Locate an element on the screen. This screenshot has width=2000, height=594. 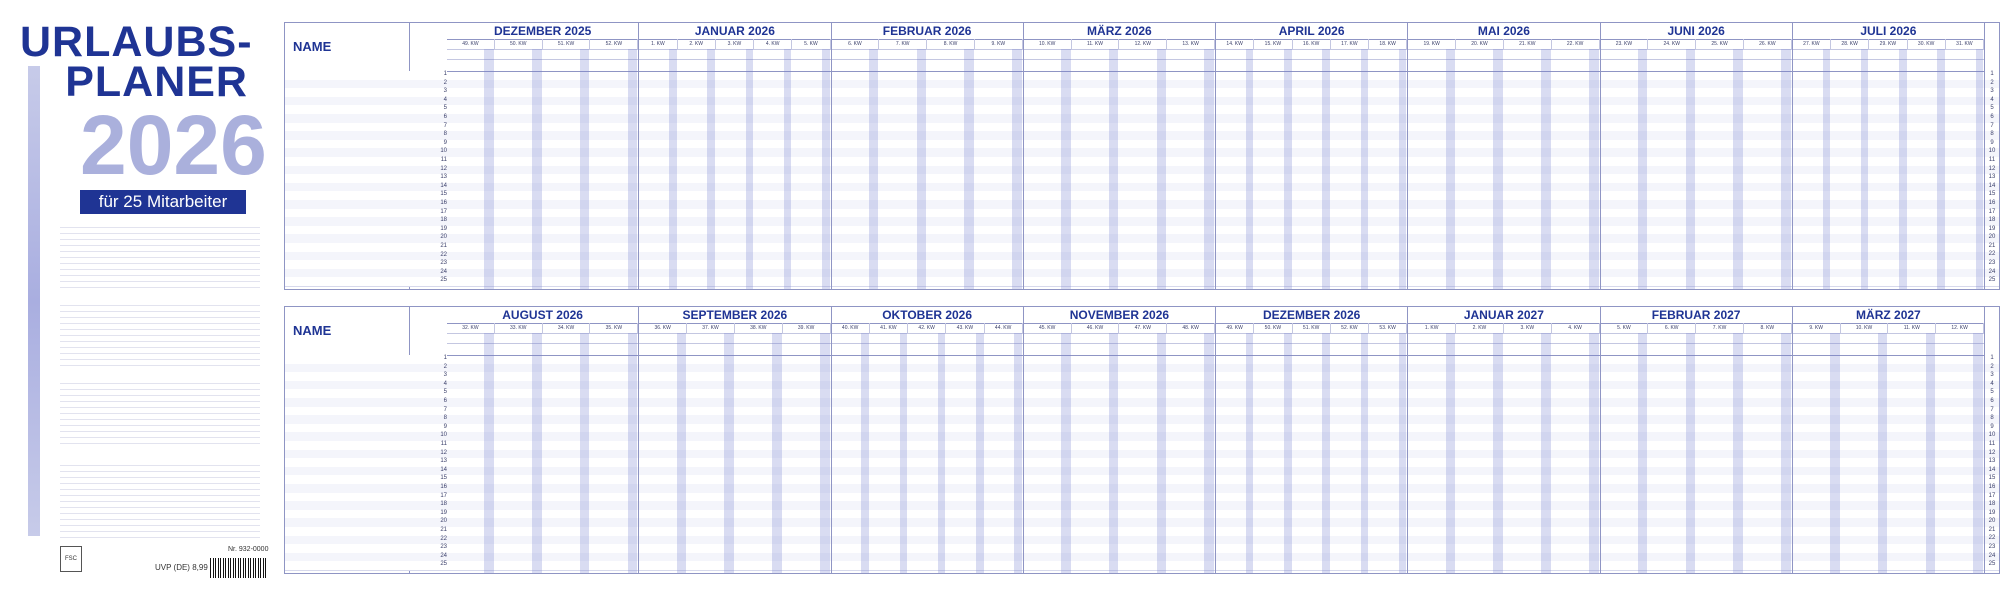
week-number: 3. KW is located at coordinates (735, 44).